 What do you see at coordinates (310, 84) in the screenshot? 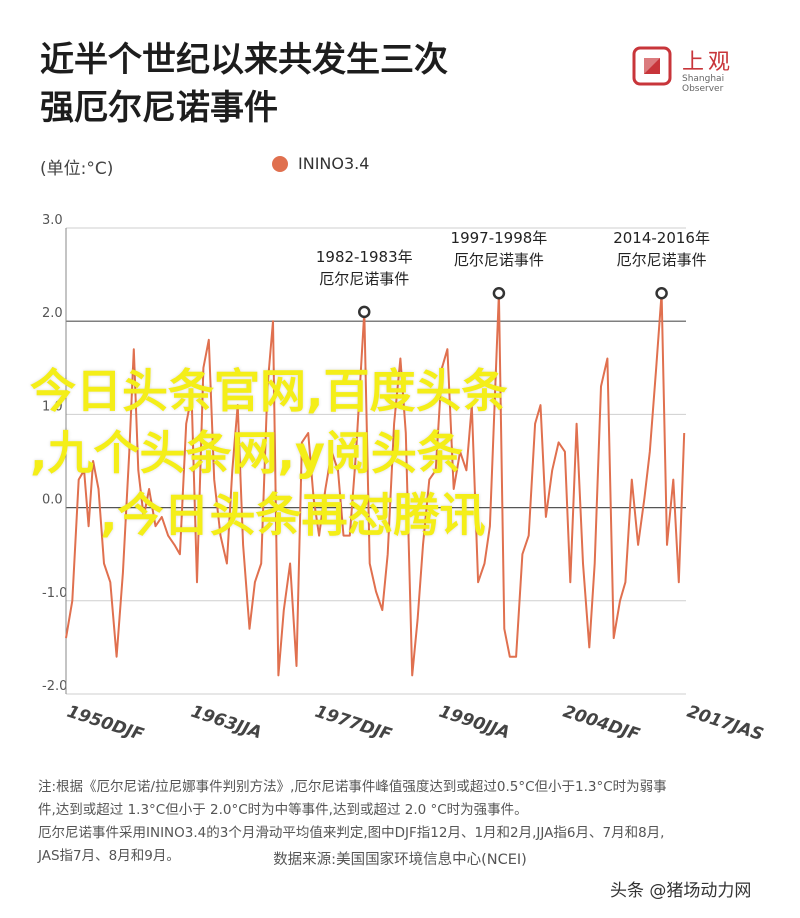
I see `chart-title: 近半个世纪以来共发生三次 强厄尔尼诺事件` at bounding box center [310, 84].